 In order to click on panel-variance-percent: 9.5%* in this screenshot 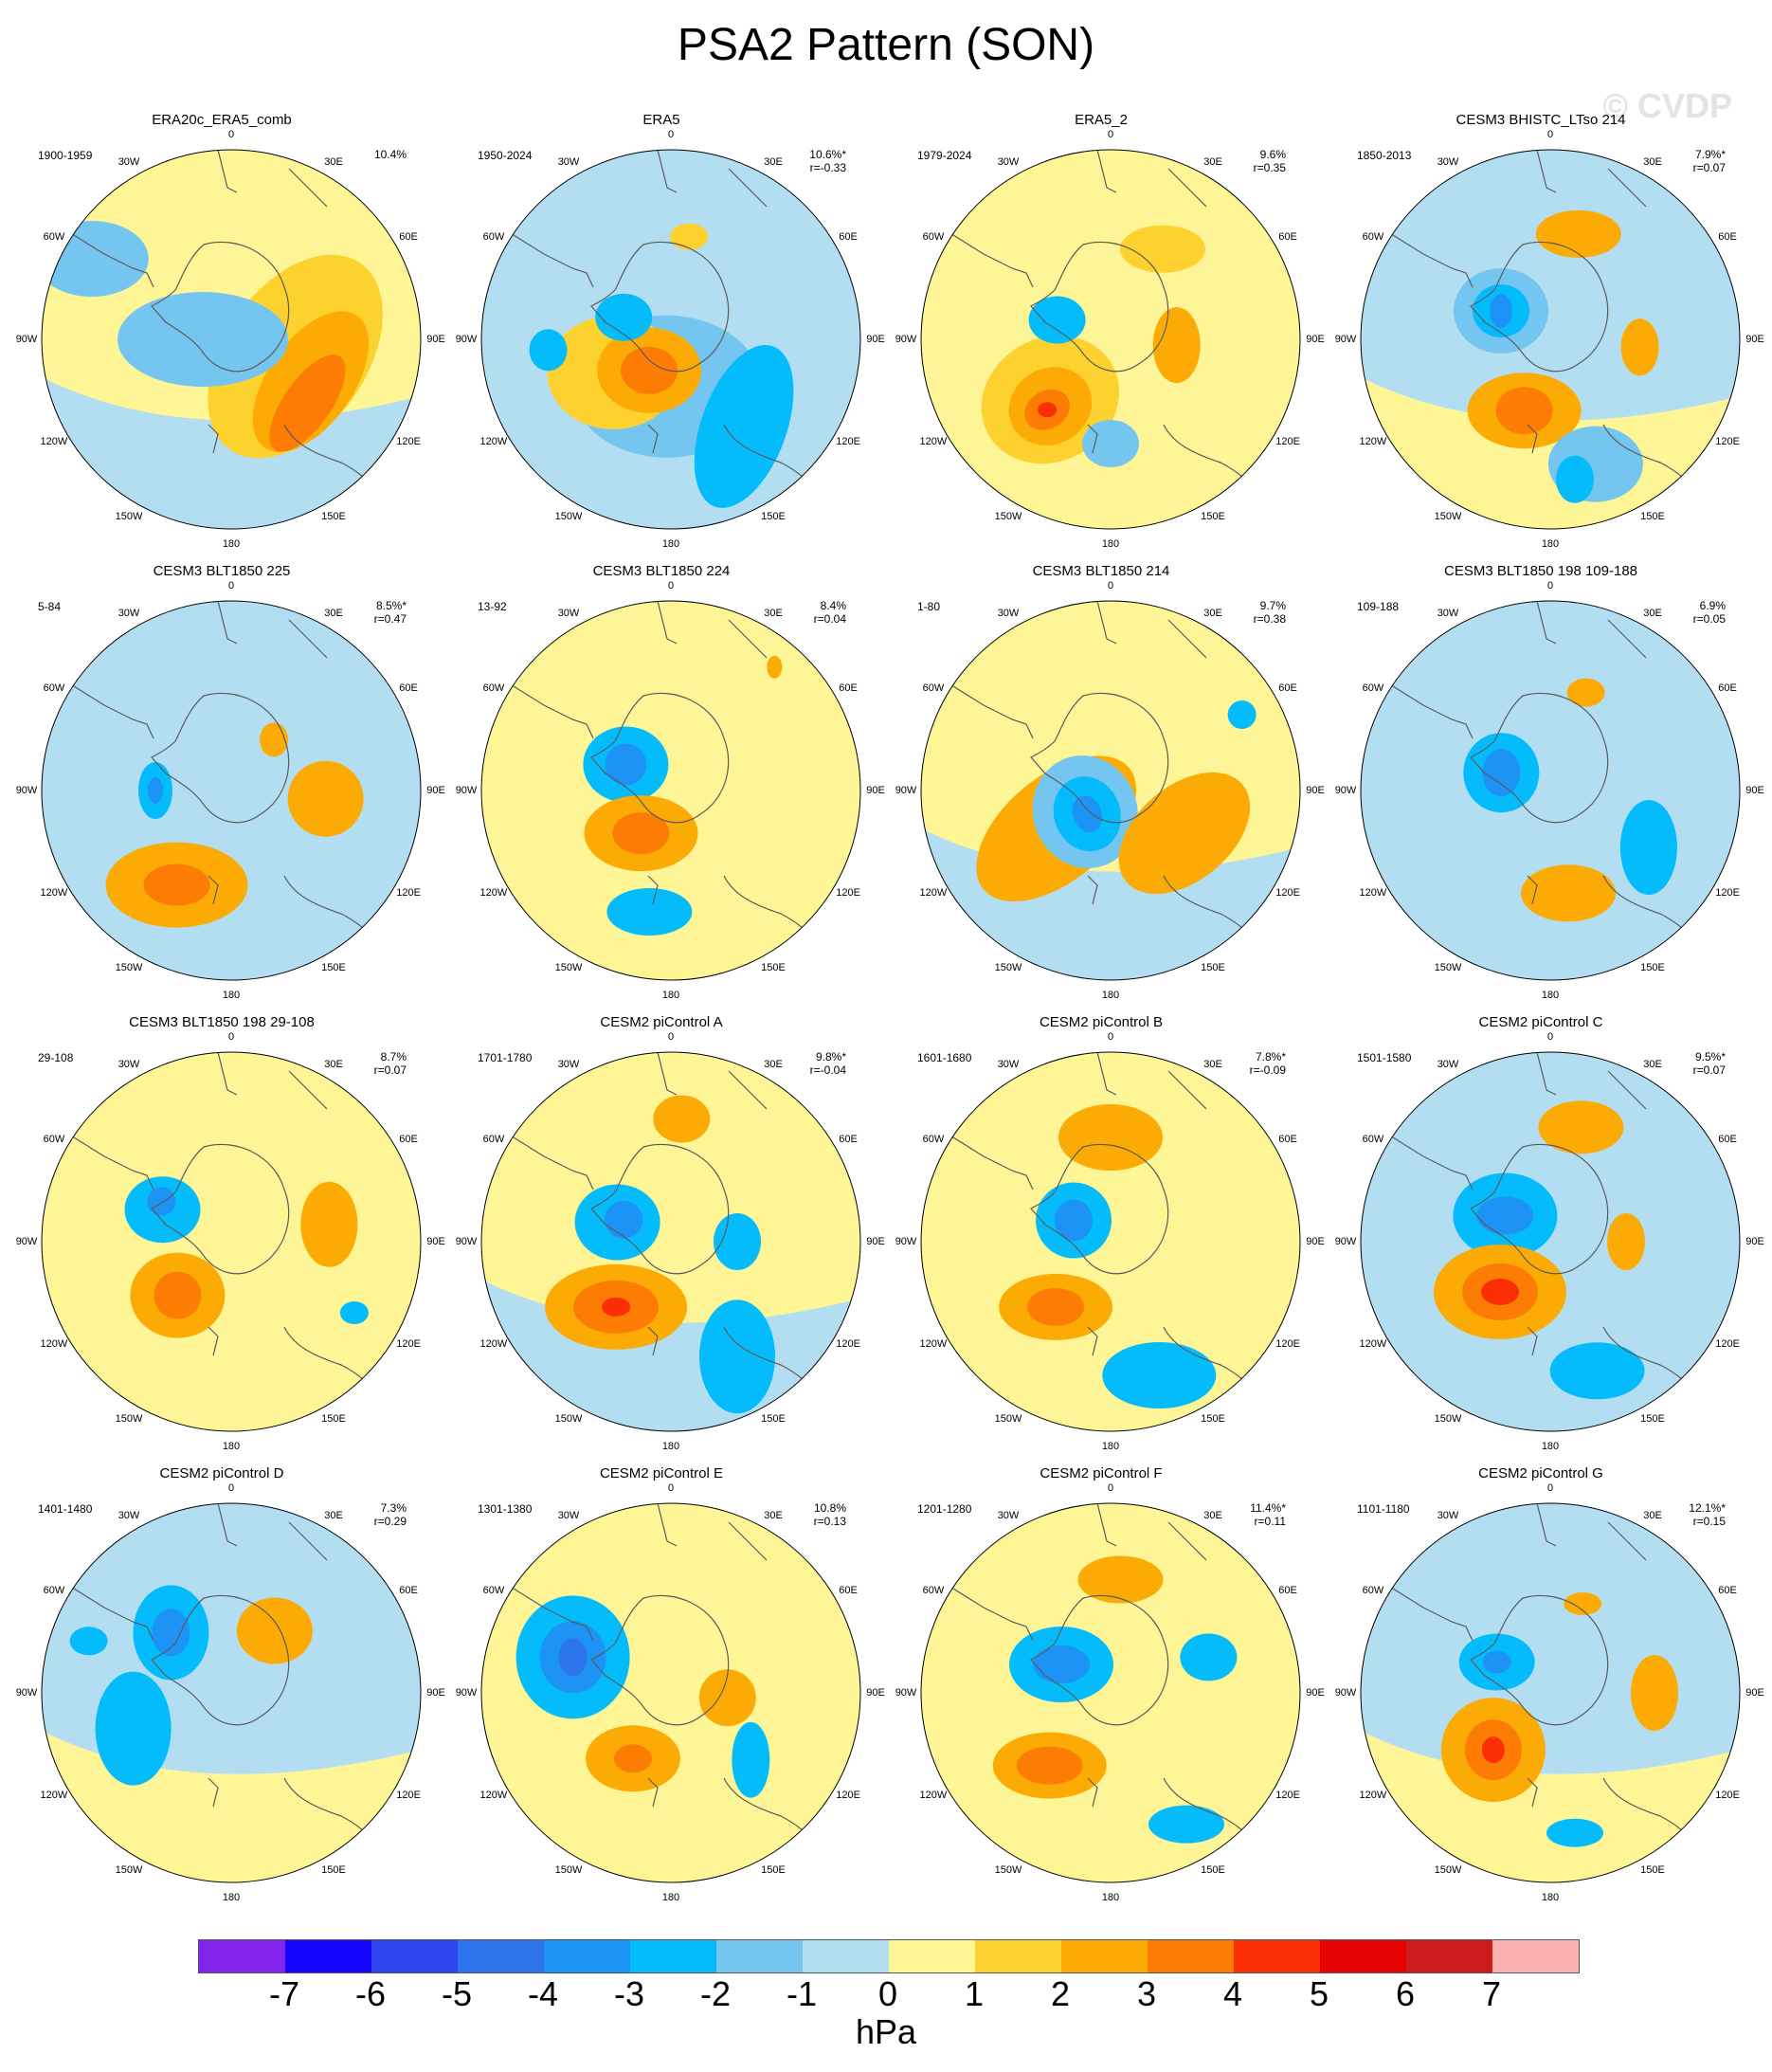, I will do `click(1710, 1056)`.